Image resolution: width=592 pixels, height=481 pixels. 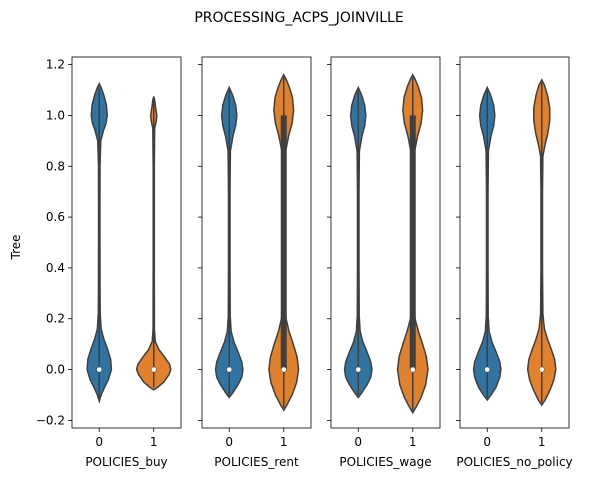 I want to click on y-tick-label: 0.6, so click(x=55, y=217).